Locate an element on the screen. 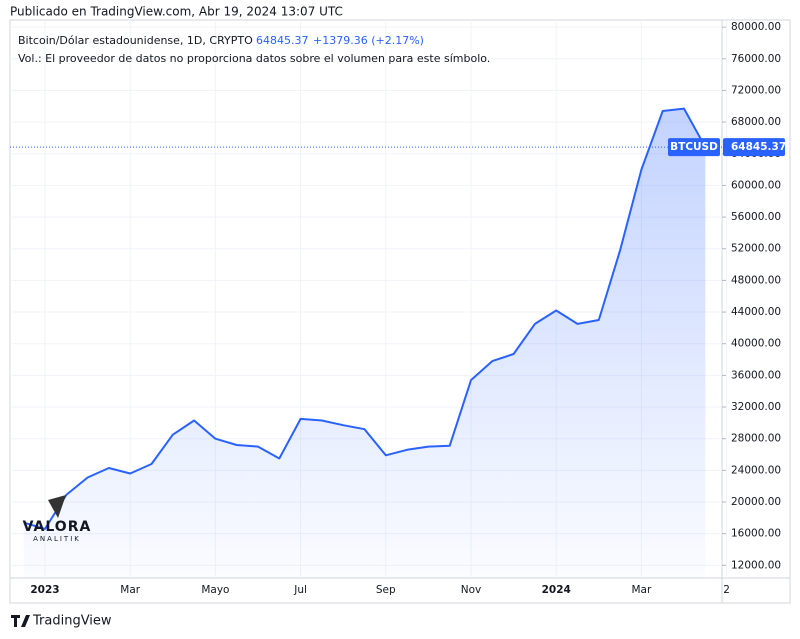 The image size is (800, 639). logo-icon is located at coordinates (20, 621).